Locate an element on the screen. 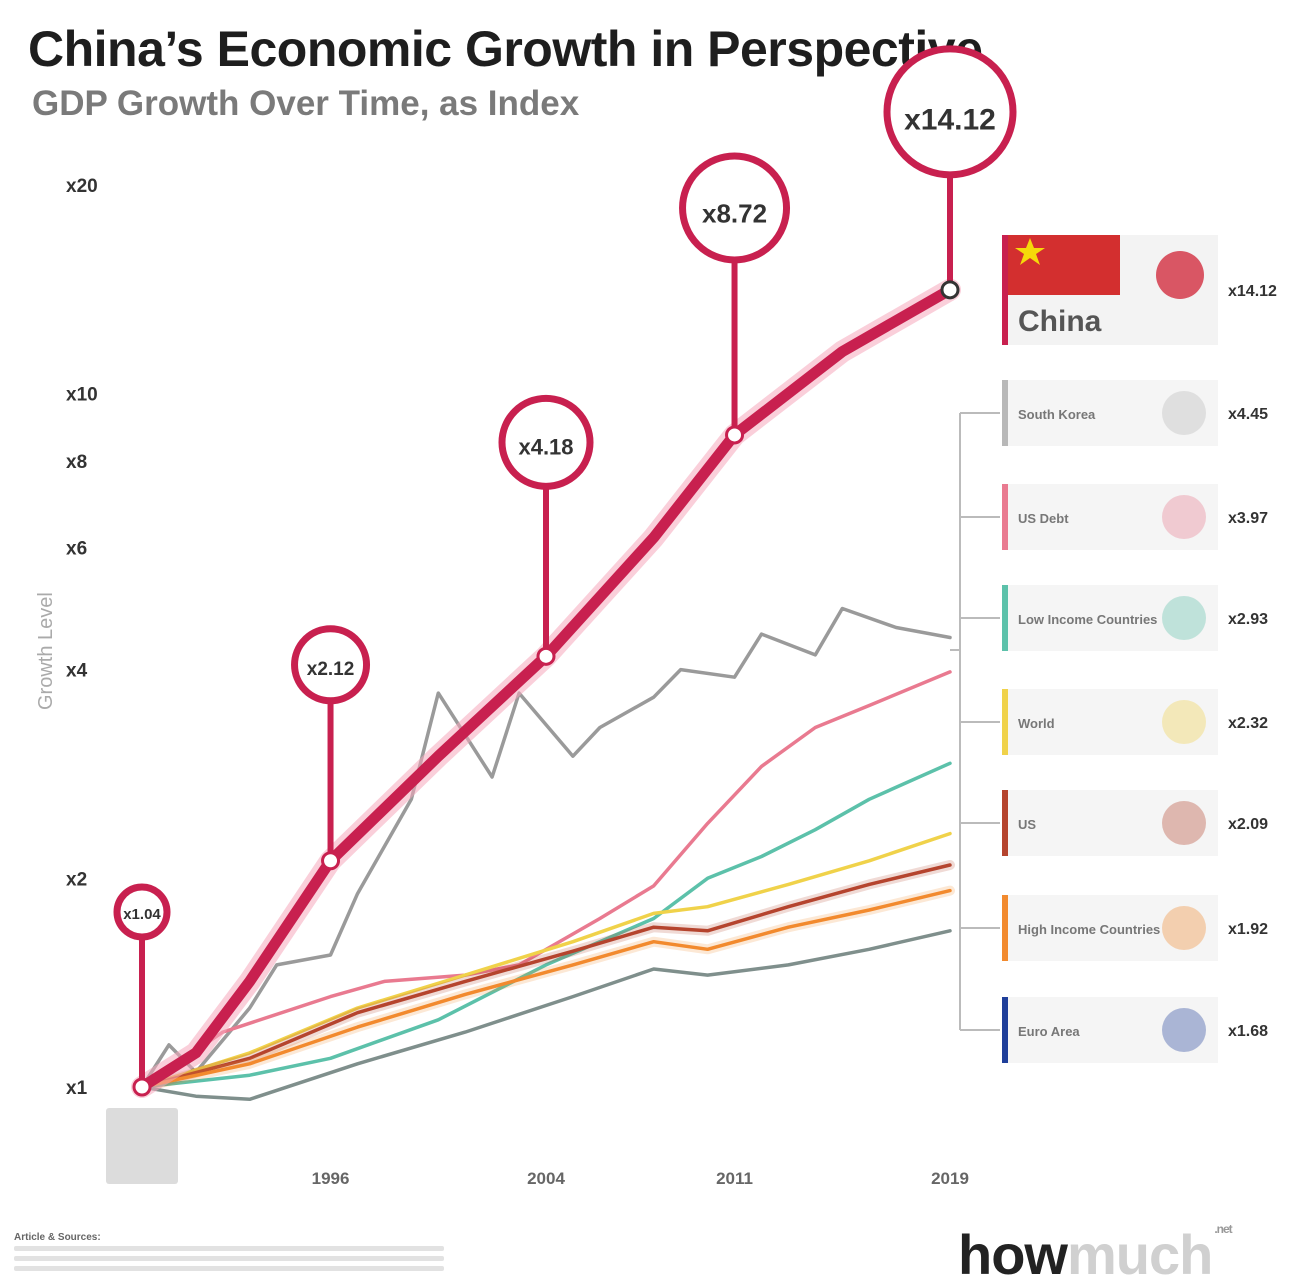 Image resolution: width=1294 pixels, height=1287 pixels. legend-icon-south-korea is located at coordinates (1184, 413).